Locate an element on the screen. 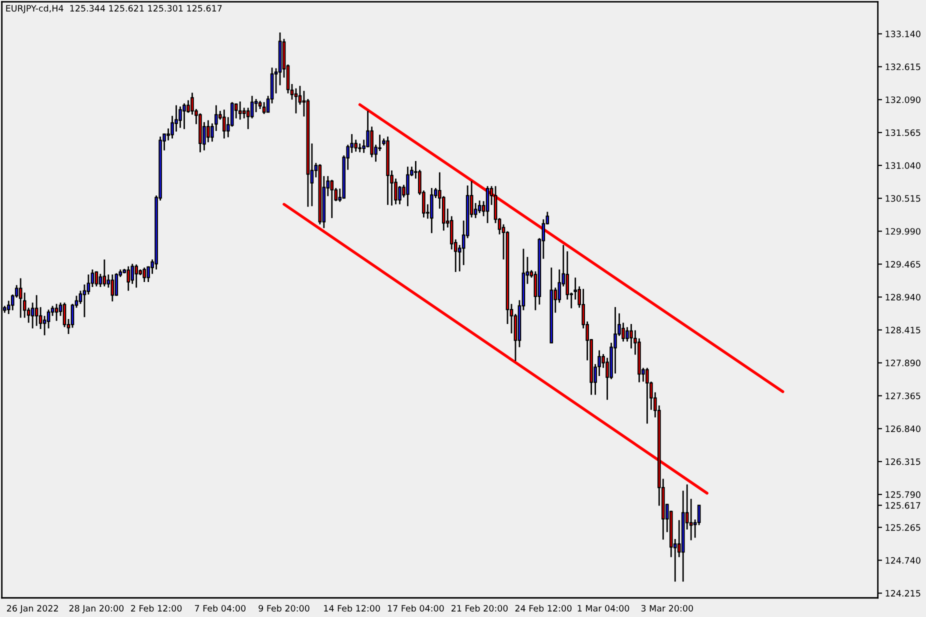 This screenshot has height=617, width=926. y-tick-label: 132.090 is located at coordinates (903, 100).